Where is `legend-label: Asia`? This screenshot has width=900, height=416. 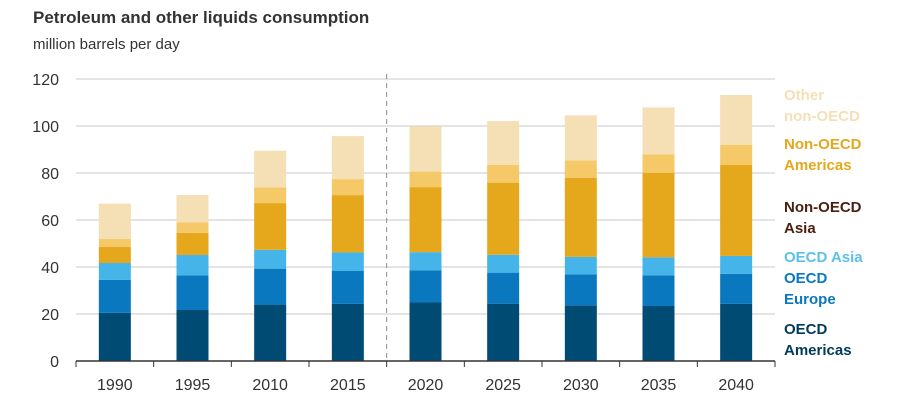 legend-label: Asia is located at coordinates (800, 228).